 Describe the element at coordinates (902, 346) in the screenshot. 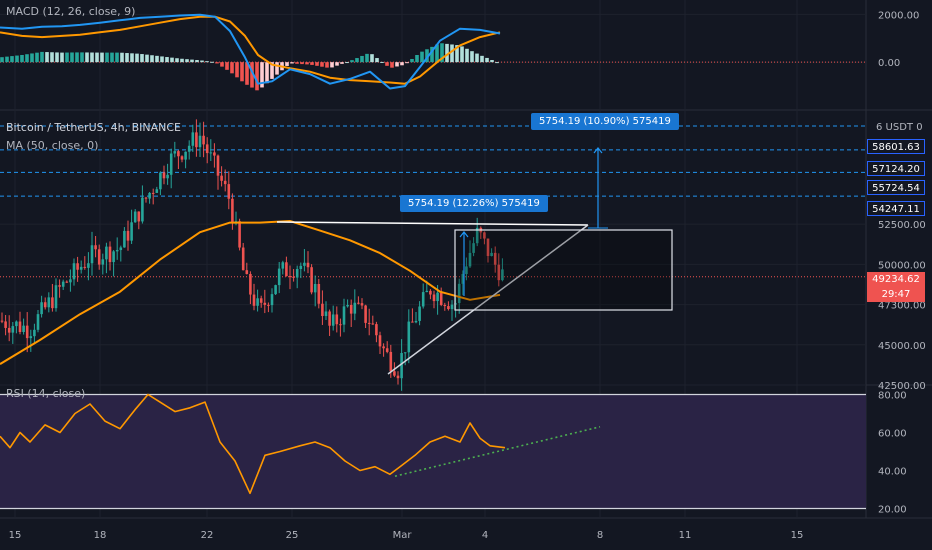

I see `price-y-tick-3: 45000.00` at that location.